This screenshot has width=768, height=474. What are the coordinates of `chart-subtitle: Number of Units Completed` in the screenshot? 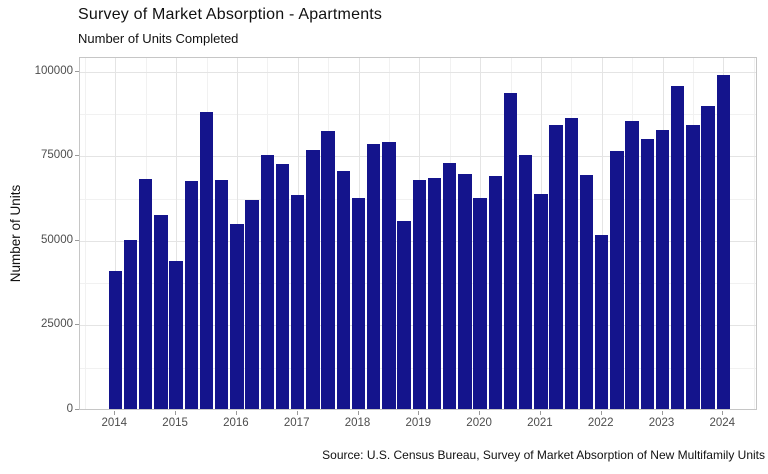 It's located at (158, 38).